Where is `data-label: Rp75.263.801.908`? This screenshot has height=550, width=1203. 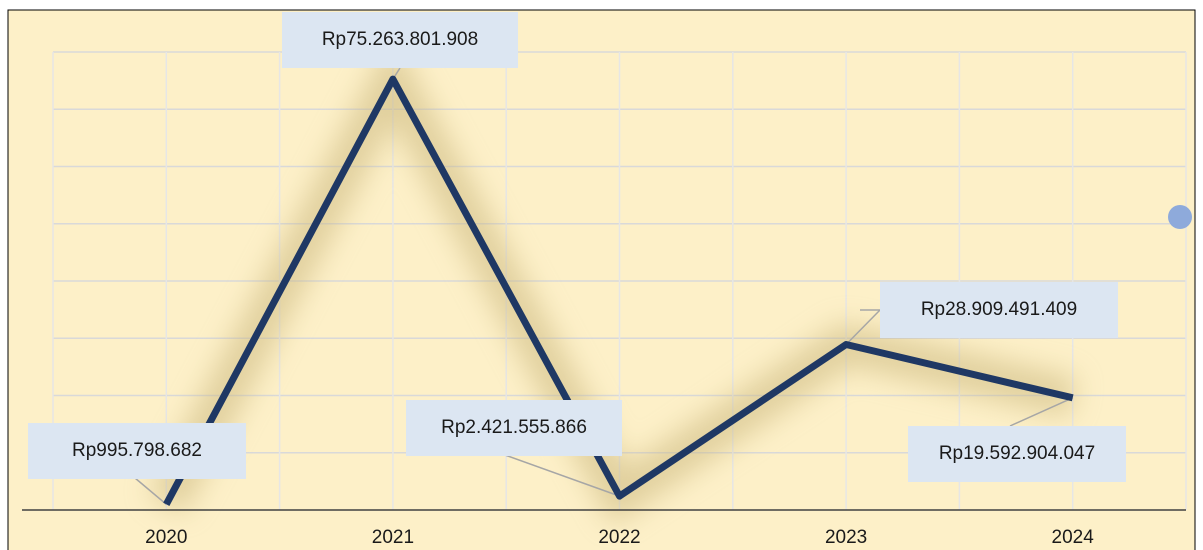
data-label: Rp75.263.801.908 is located at coordinates (400, 39).